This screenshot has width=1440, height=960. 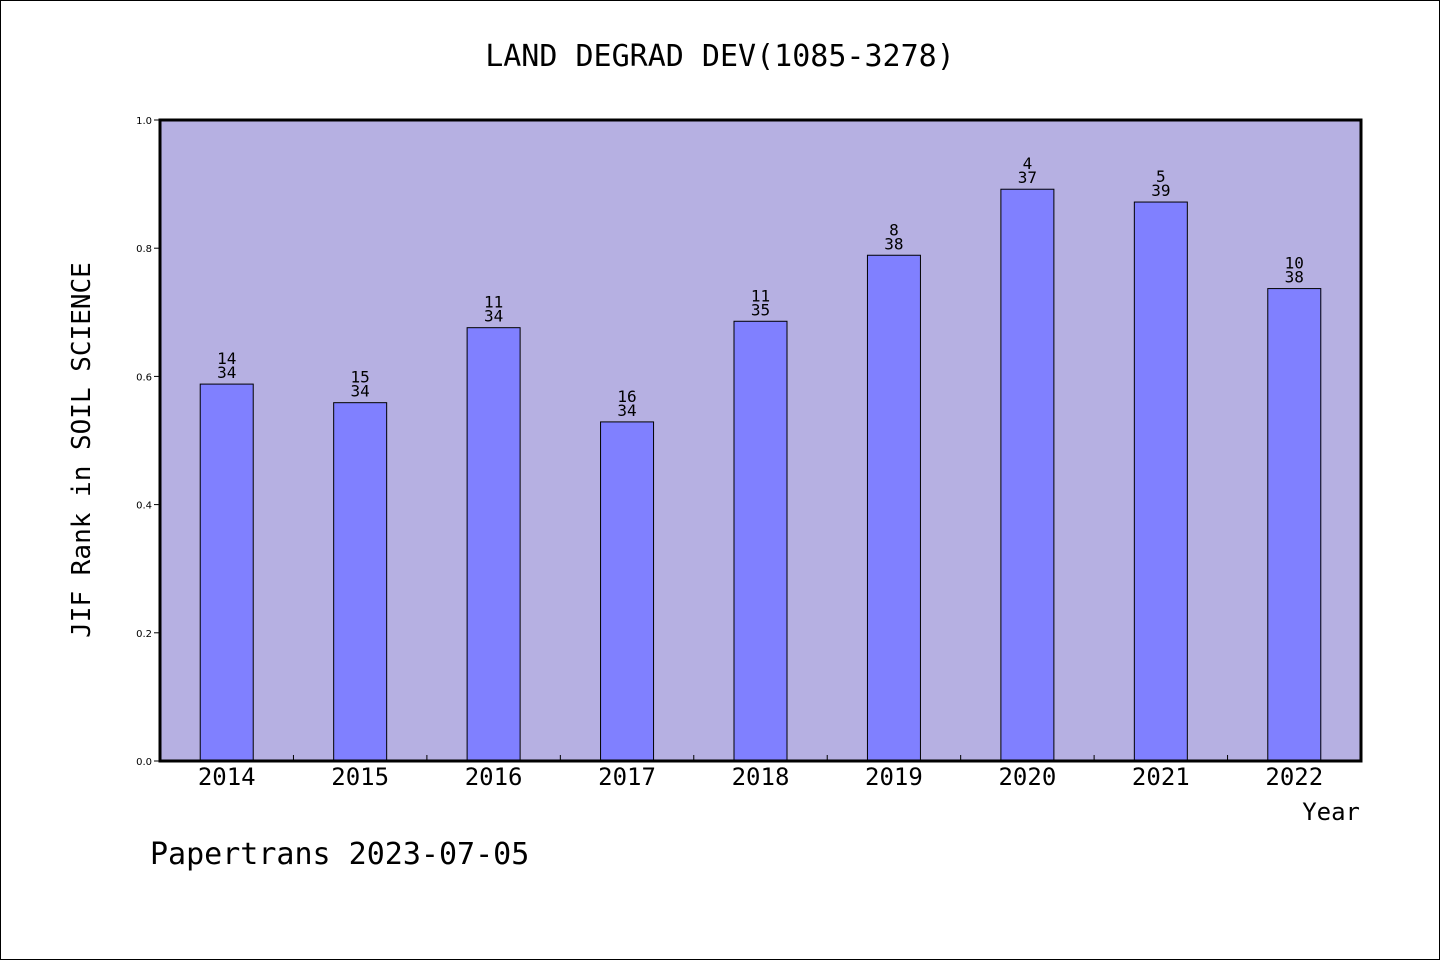 What do you see at coordinates (720, 56) in the screenshot?
I see `chart-title: LAND DEGRAD DEV(1085-3278)` at bounding box center [720, 56].